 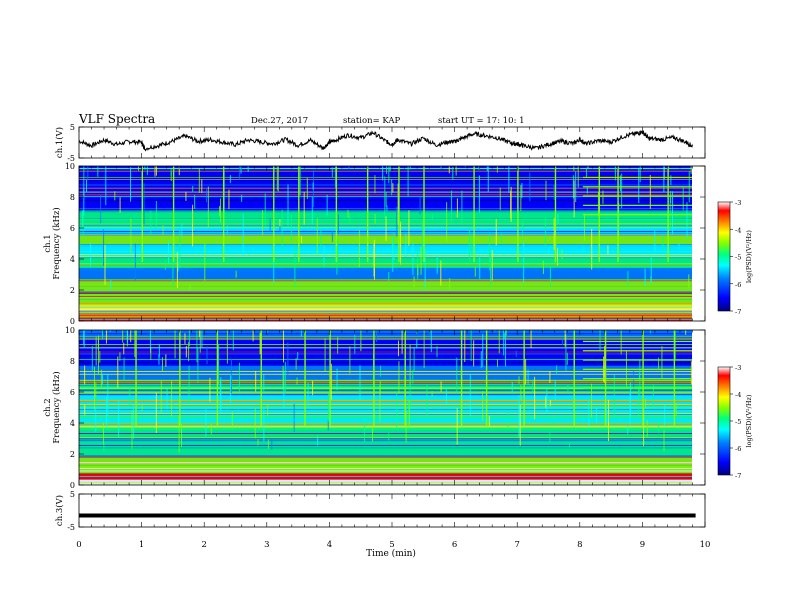 What do you see at coordinates (385, 240) in the screenshot?
I see `spec1-band` at bounding box center [385, 240].